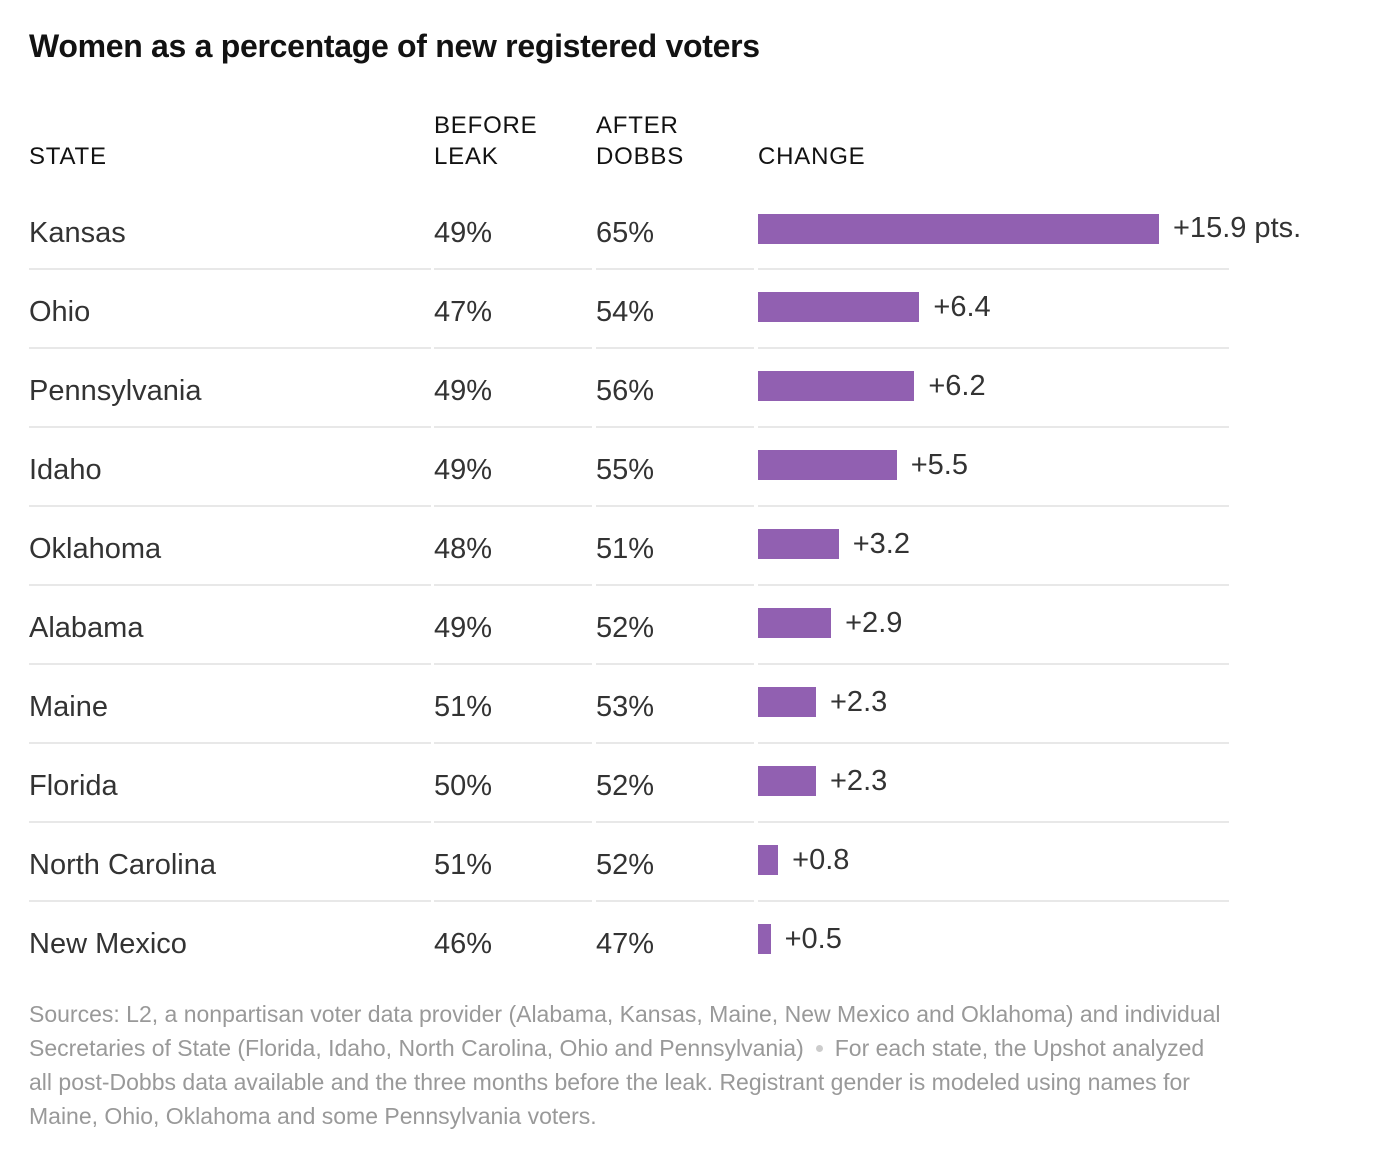  What do you see at coordinates (625, 707) in the screenshot?
I see `after-dobbs-value: 53%` at bounding box center [625, 707].